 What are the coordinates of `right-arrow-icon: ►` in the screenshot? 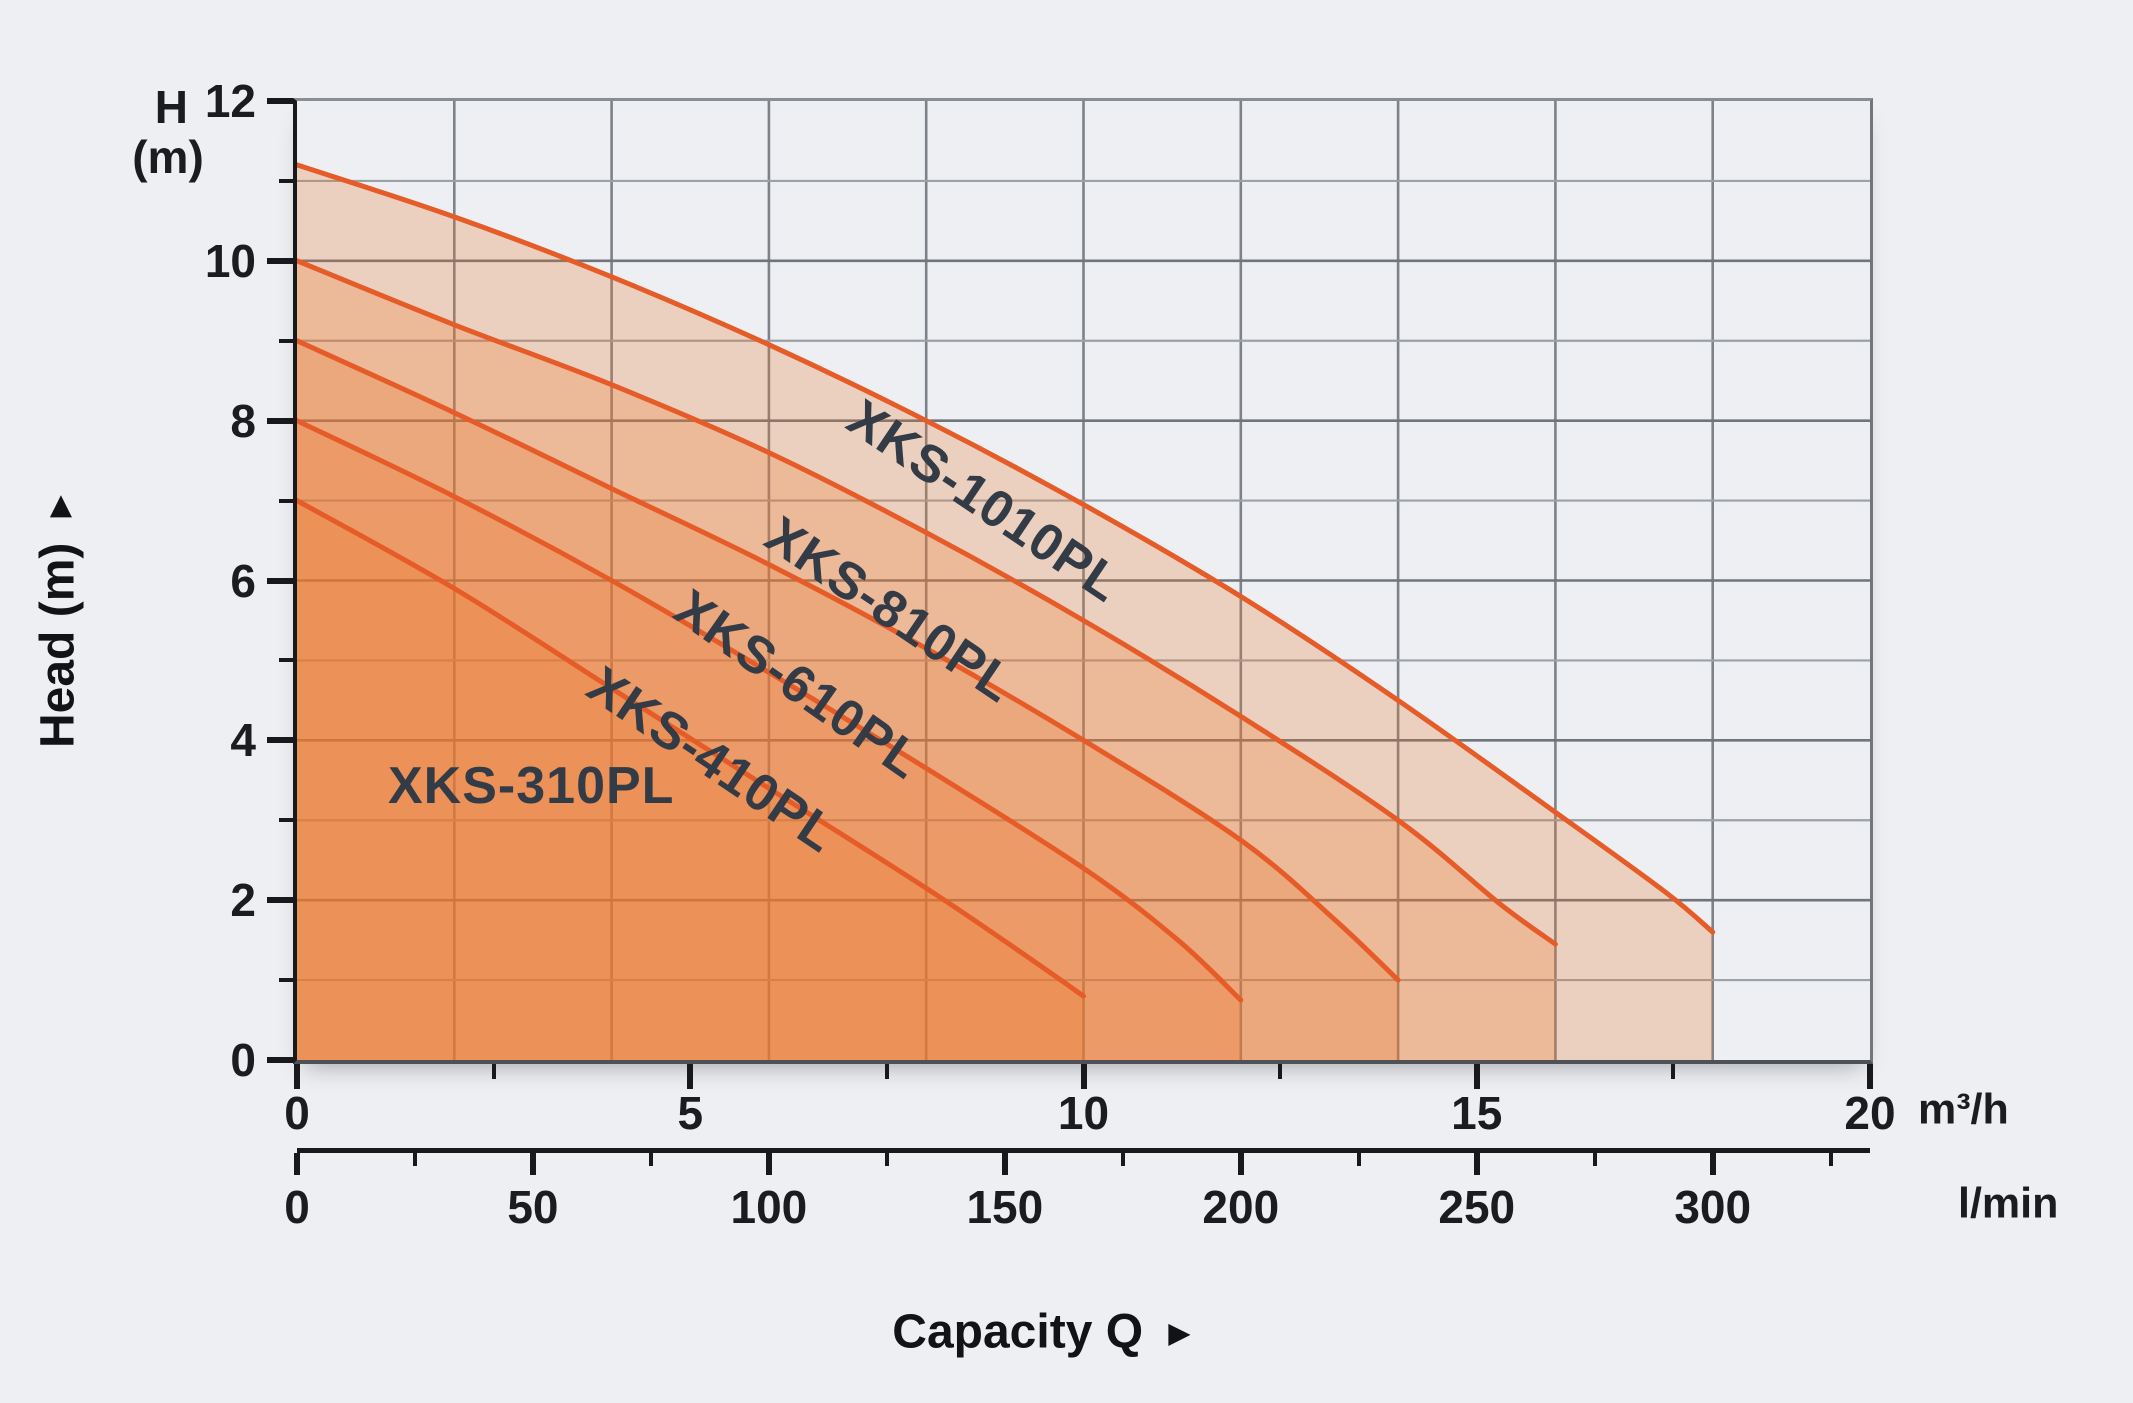 It's located at (1179, 1333).